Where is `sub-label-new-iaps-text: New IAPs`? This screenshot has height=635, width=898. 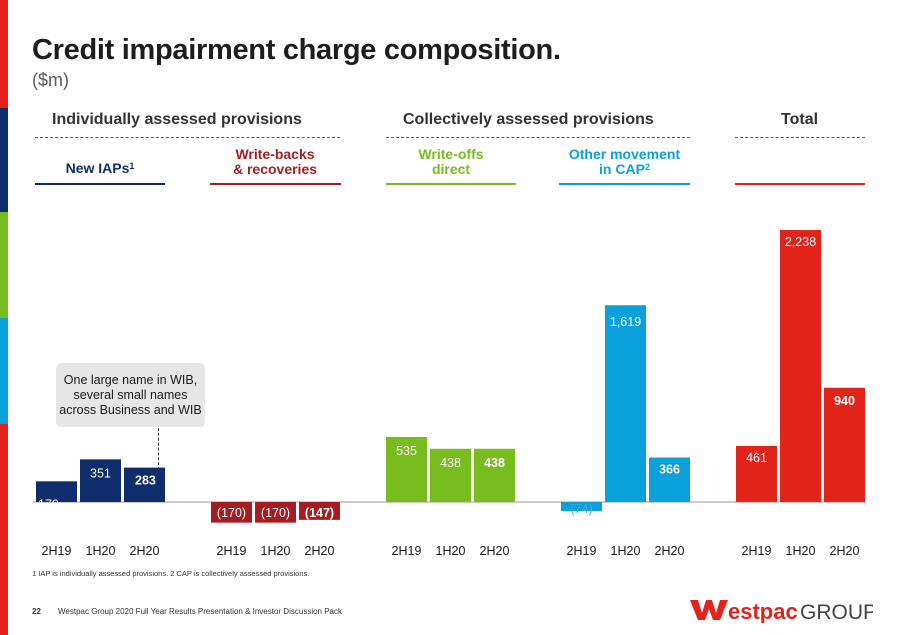 sub-label-new-iaps-text: New IAPs is located at coordinates (97, 168).